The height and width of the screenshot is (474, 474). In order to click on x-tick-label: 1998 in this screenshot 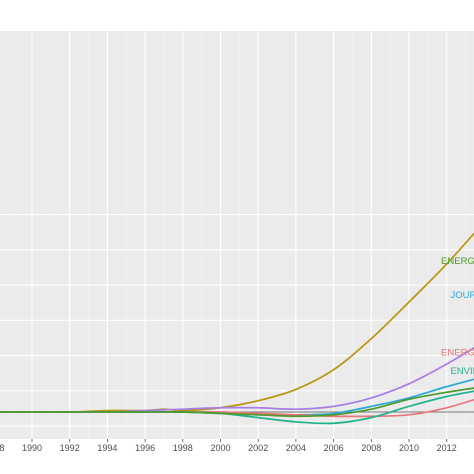, I will do `click(183, 448)`.